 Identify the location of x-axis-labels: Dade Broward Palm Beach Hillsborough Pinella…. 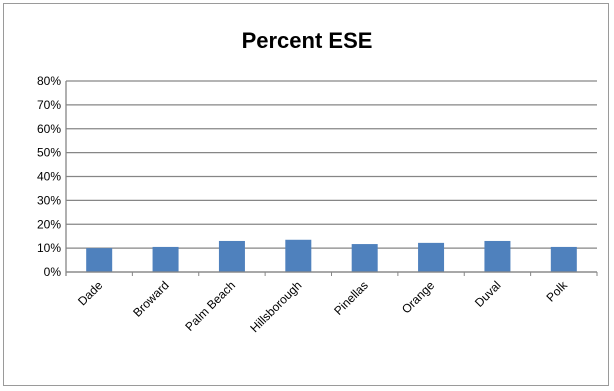
(323, 307).